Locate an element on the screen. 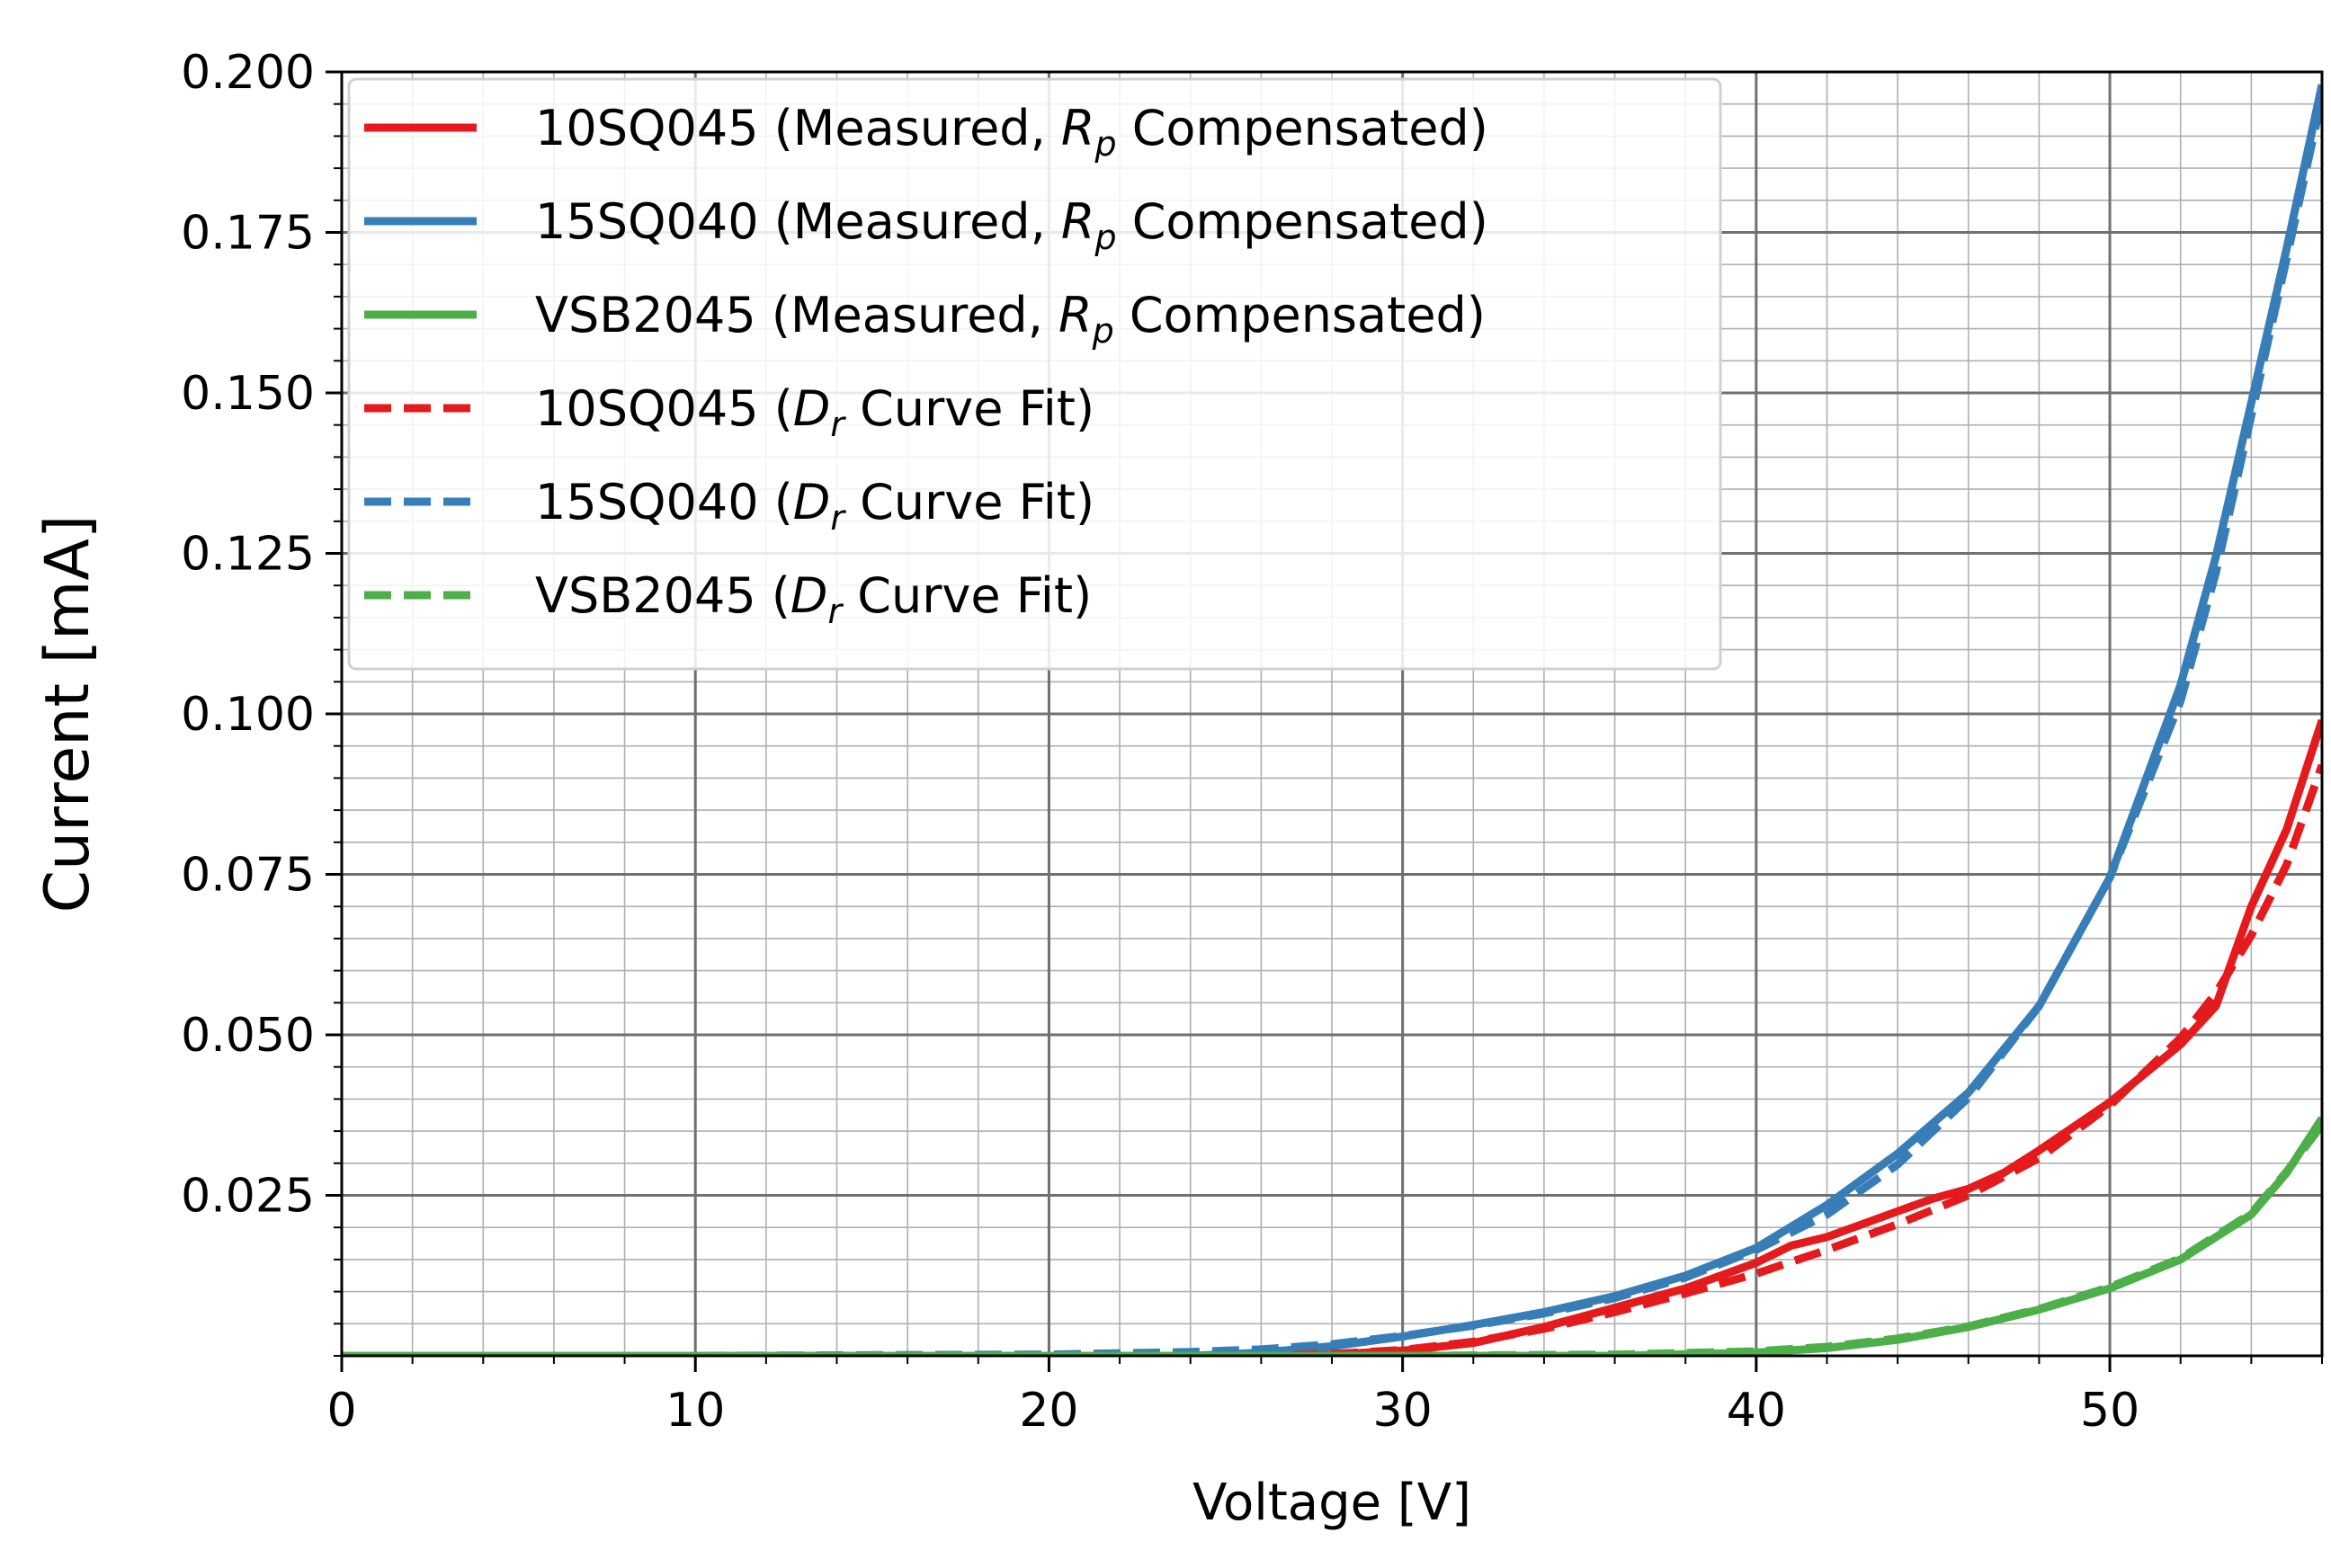 This screenshot has height=1568, width=2331. legend-entry-label: VSB2045 (Dr Curve Fit) is located at coordinates (813, 599).